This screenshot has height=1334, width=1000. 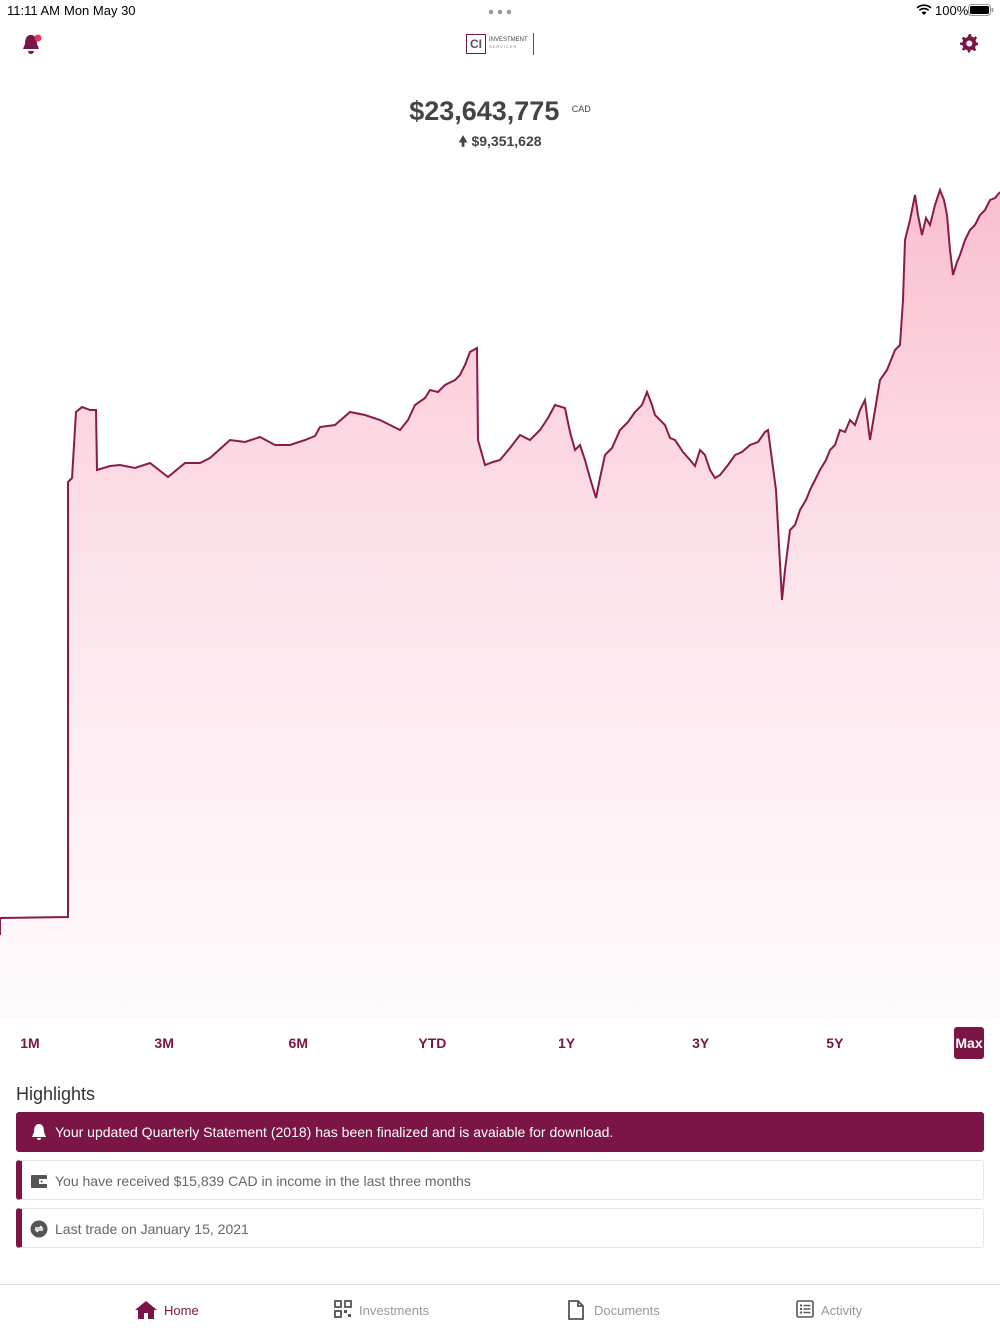 What do you see at coordinates (152, 1229) in the screenshot?
I see `highlight-text: Last trade on January 15, 2021` at bounding box center [152, 1229].